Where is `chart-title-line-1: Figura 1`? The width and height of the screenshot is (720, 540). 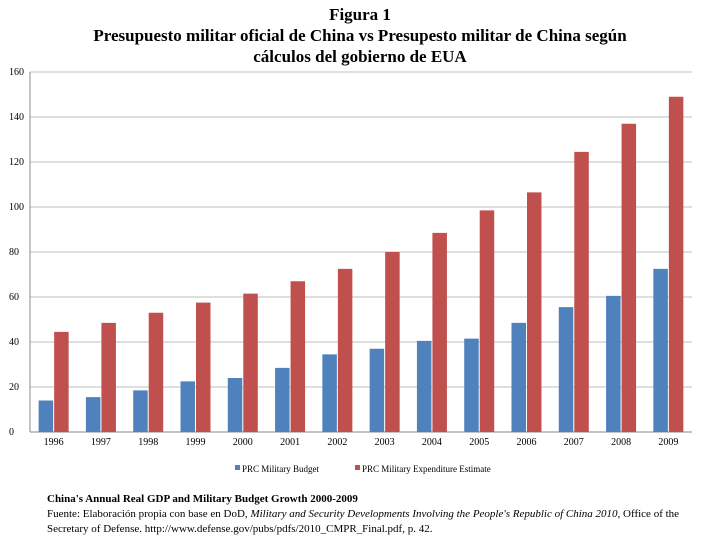
chart-title-line-1: Figura 1 is located at coordinates (360, 14).